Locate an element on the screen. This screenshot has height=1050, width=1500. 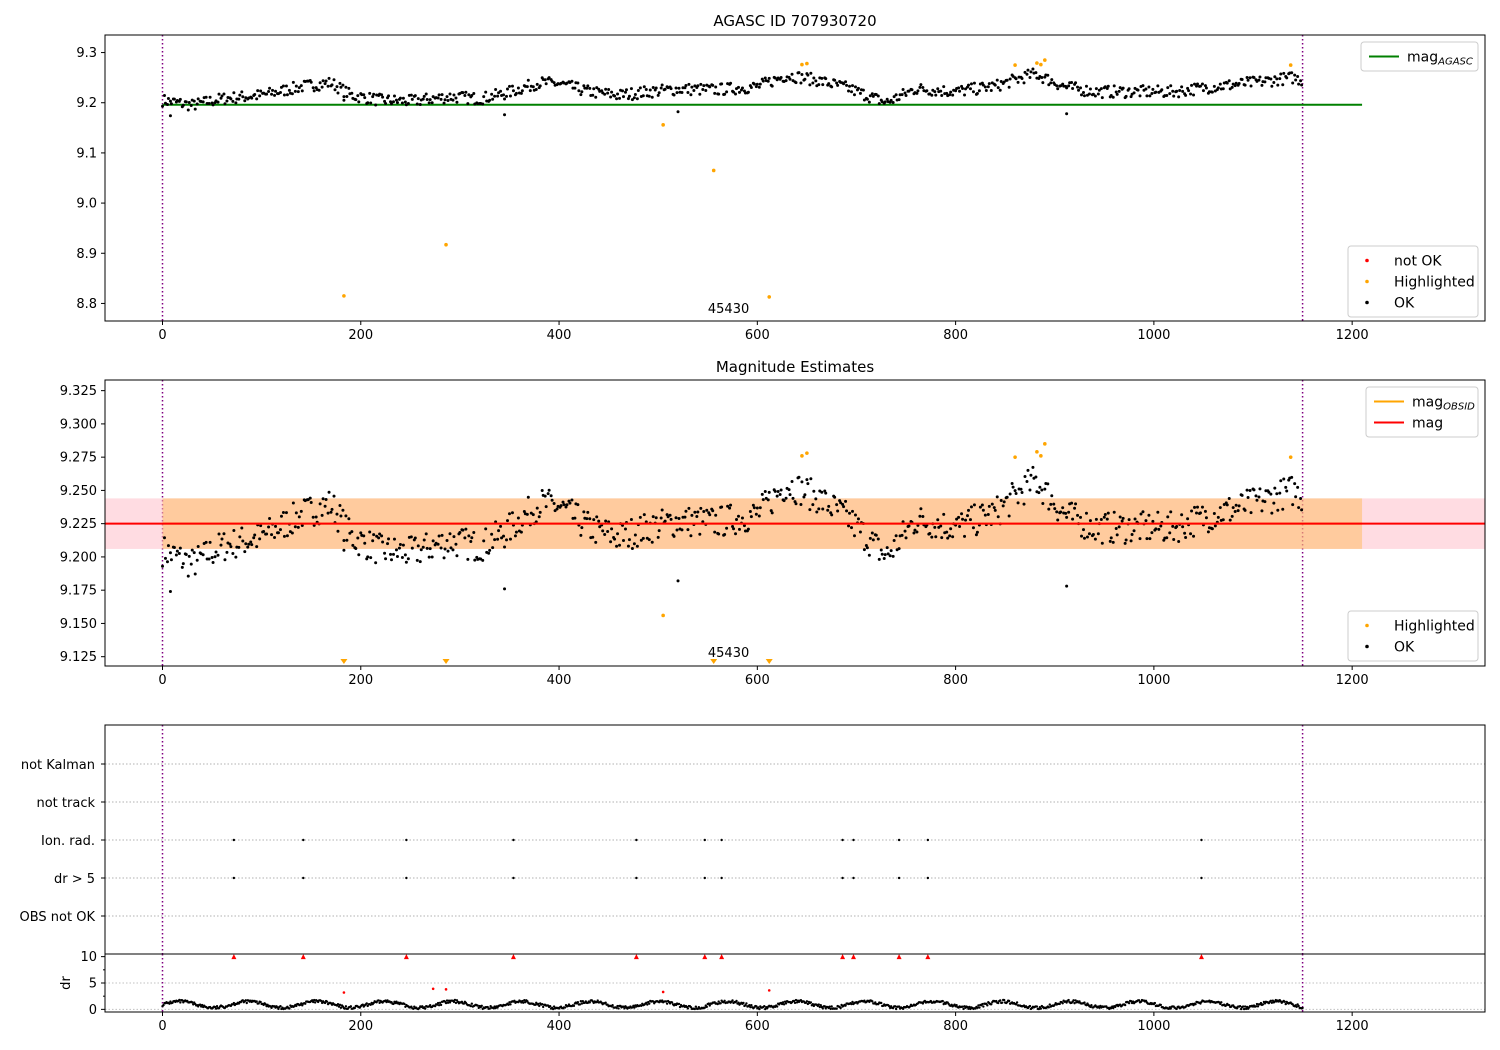
legend-label-subscript: AGASC is located at coordinates (1455, 62).